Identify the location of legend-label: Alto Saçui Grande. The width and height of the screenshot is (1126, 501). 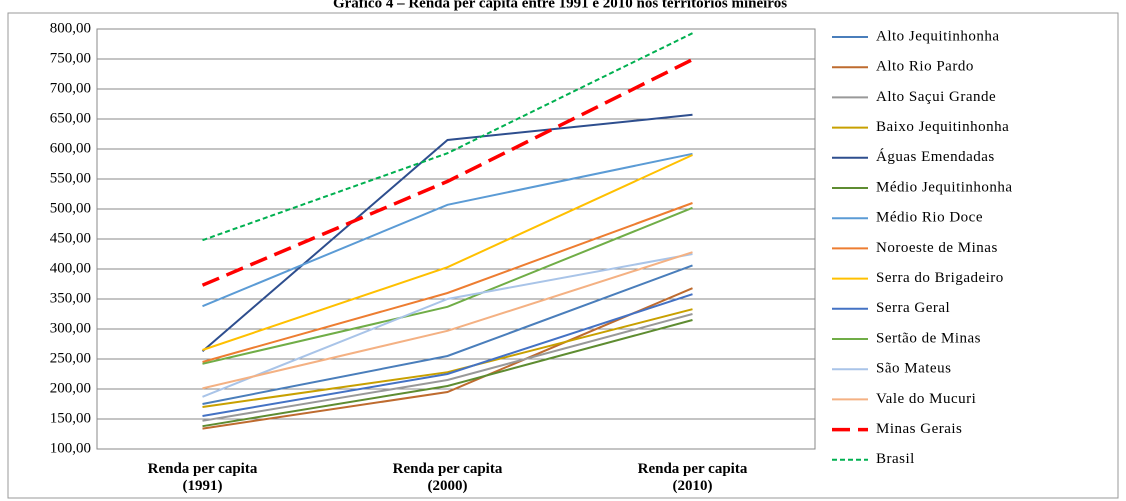
(936, 97).